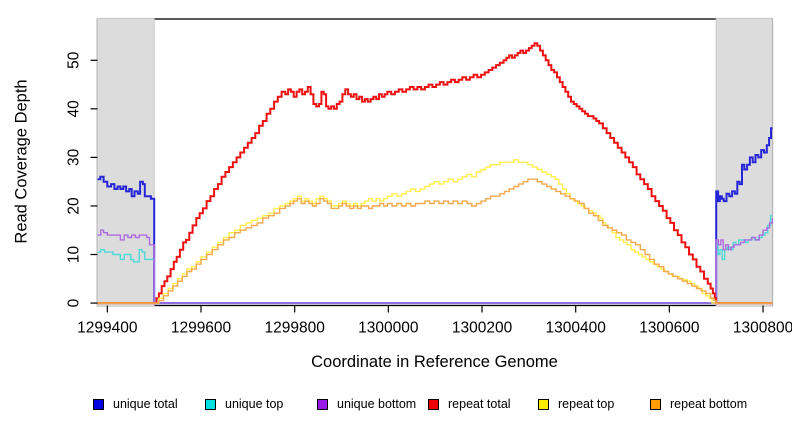  I want to click on shaded-region-right, so click(744, 162).